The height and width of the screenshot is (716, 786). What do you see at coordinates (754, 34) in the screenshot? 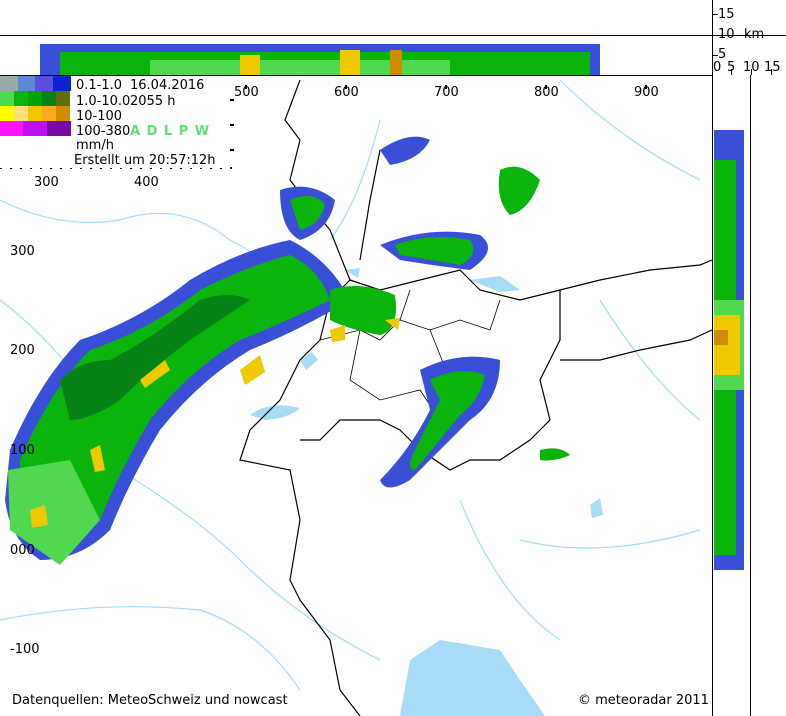
I see `height-unit: km` at bounding box center [754, 34].